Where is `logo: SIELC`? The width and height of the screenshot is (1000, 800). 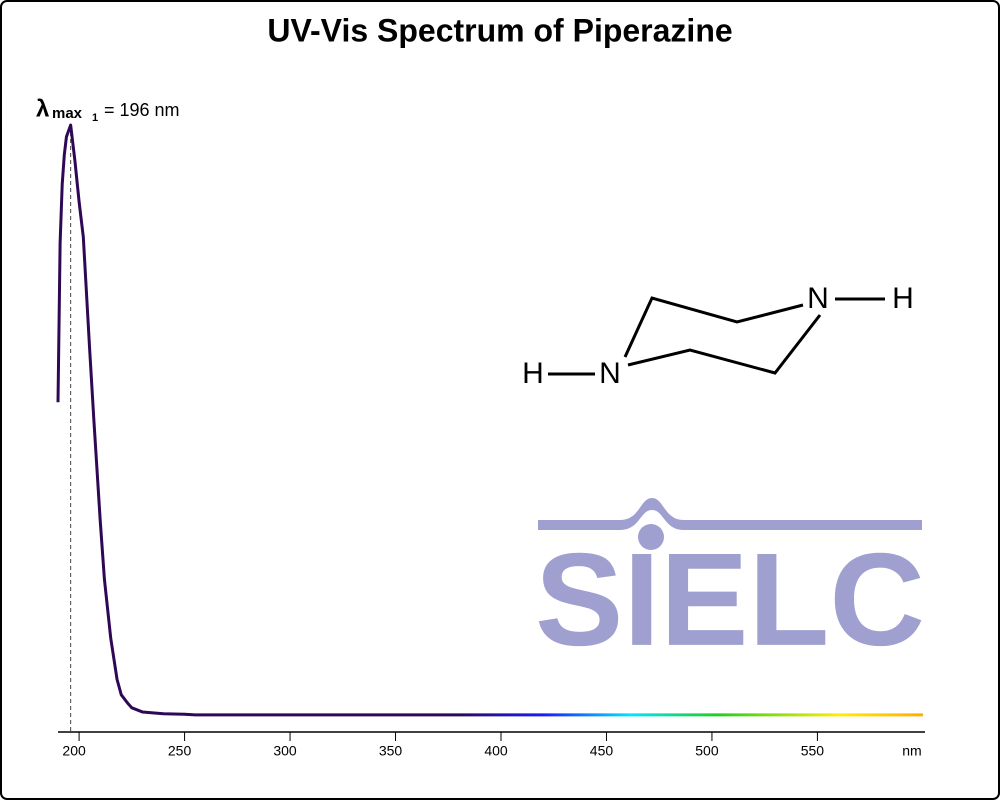
logo: SIELC is located at coordinates (730, 585).